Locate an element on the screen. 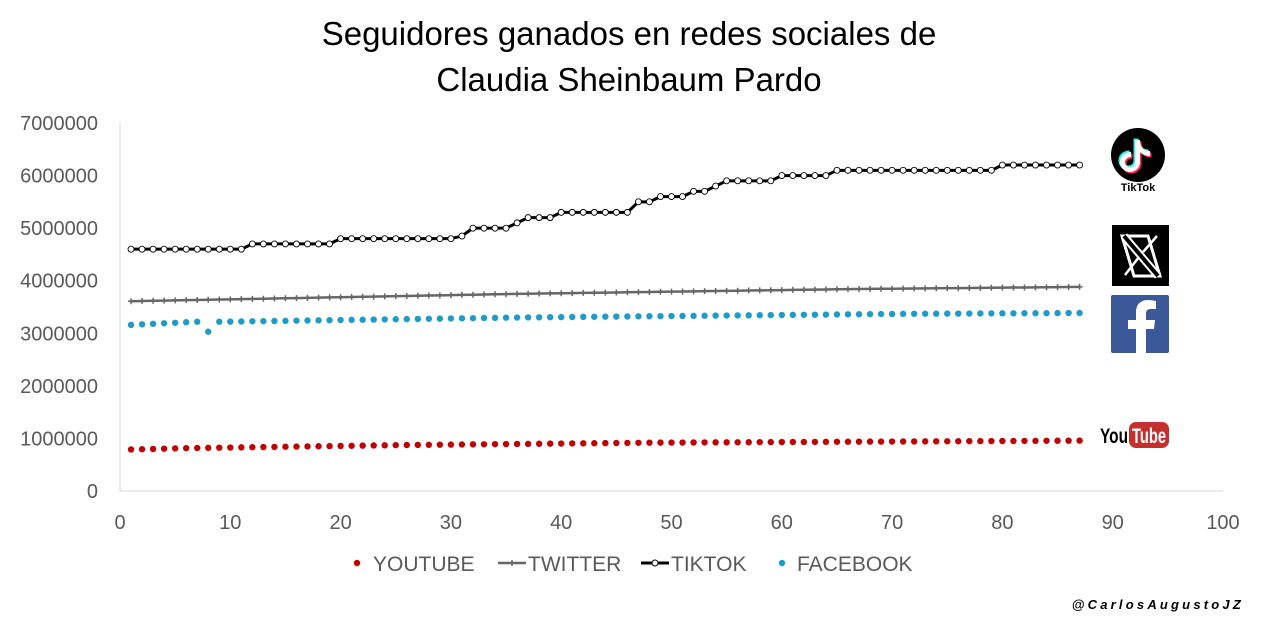  legend-marker-point-tiktok is located at coordinates (655, 563).